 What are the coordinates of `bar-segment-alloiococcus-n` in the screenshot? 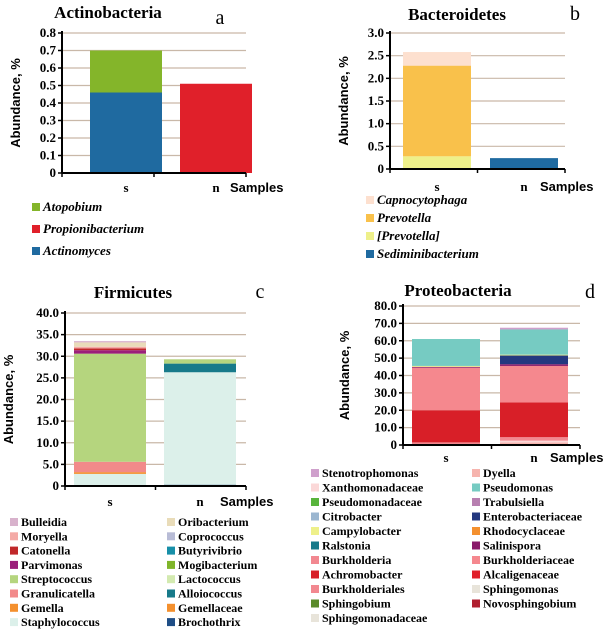 It's located at (200, 368).